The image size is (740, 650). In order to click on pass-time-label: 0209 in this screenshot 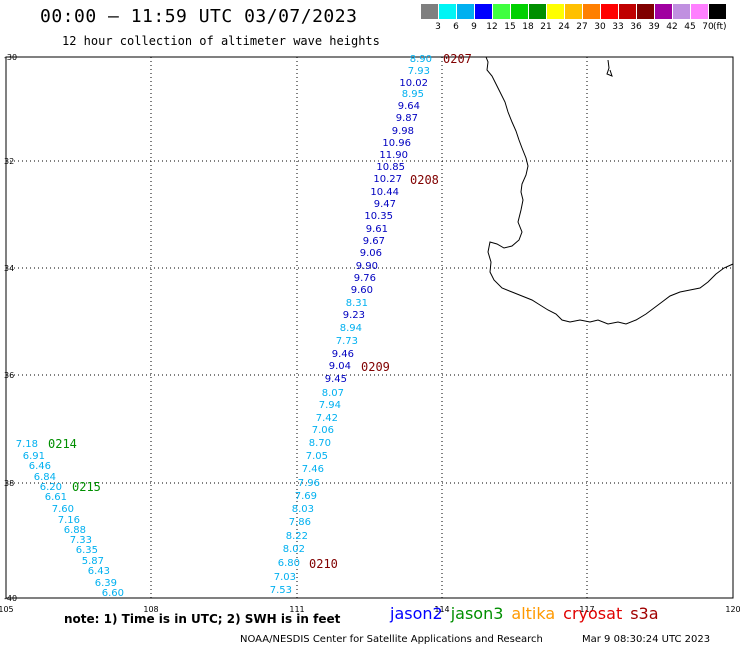, I will do `click(375, 367)`.